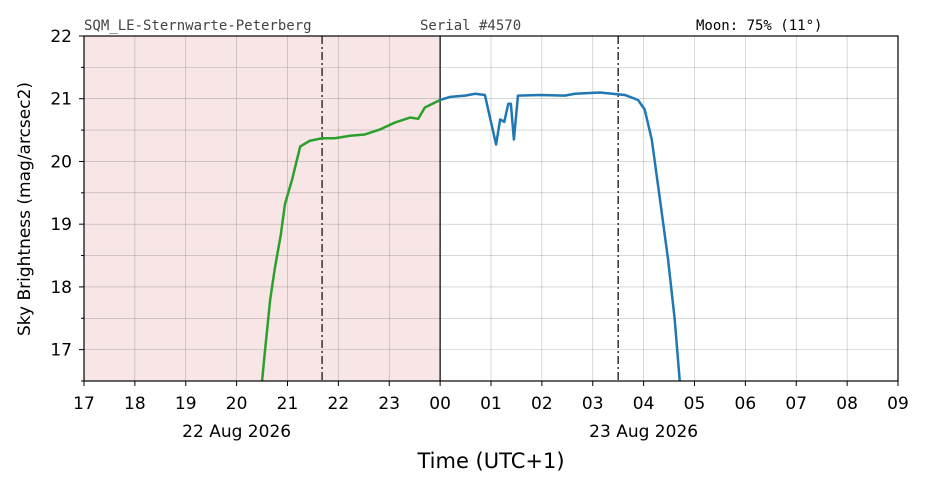 Image resolution: width=926 pixels, height=488 pixels. Describe the element at coordinates (593, 404) in the screenshot. I see `x-tick-label: 03` at that location.